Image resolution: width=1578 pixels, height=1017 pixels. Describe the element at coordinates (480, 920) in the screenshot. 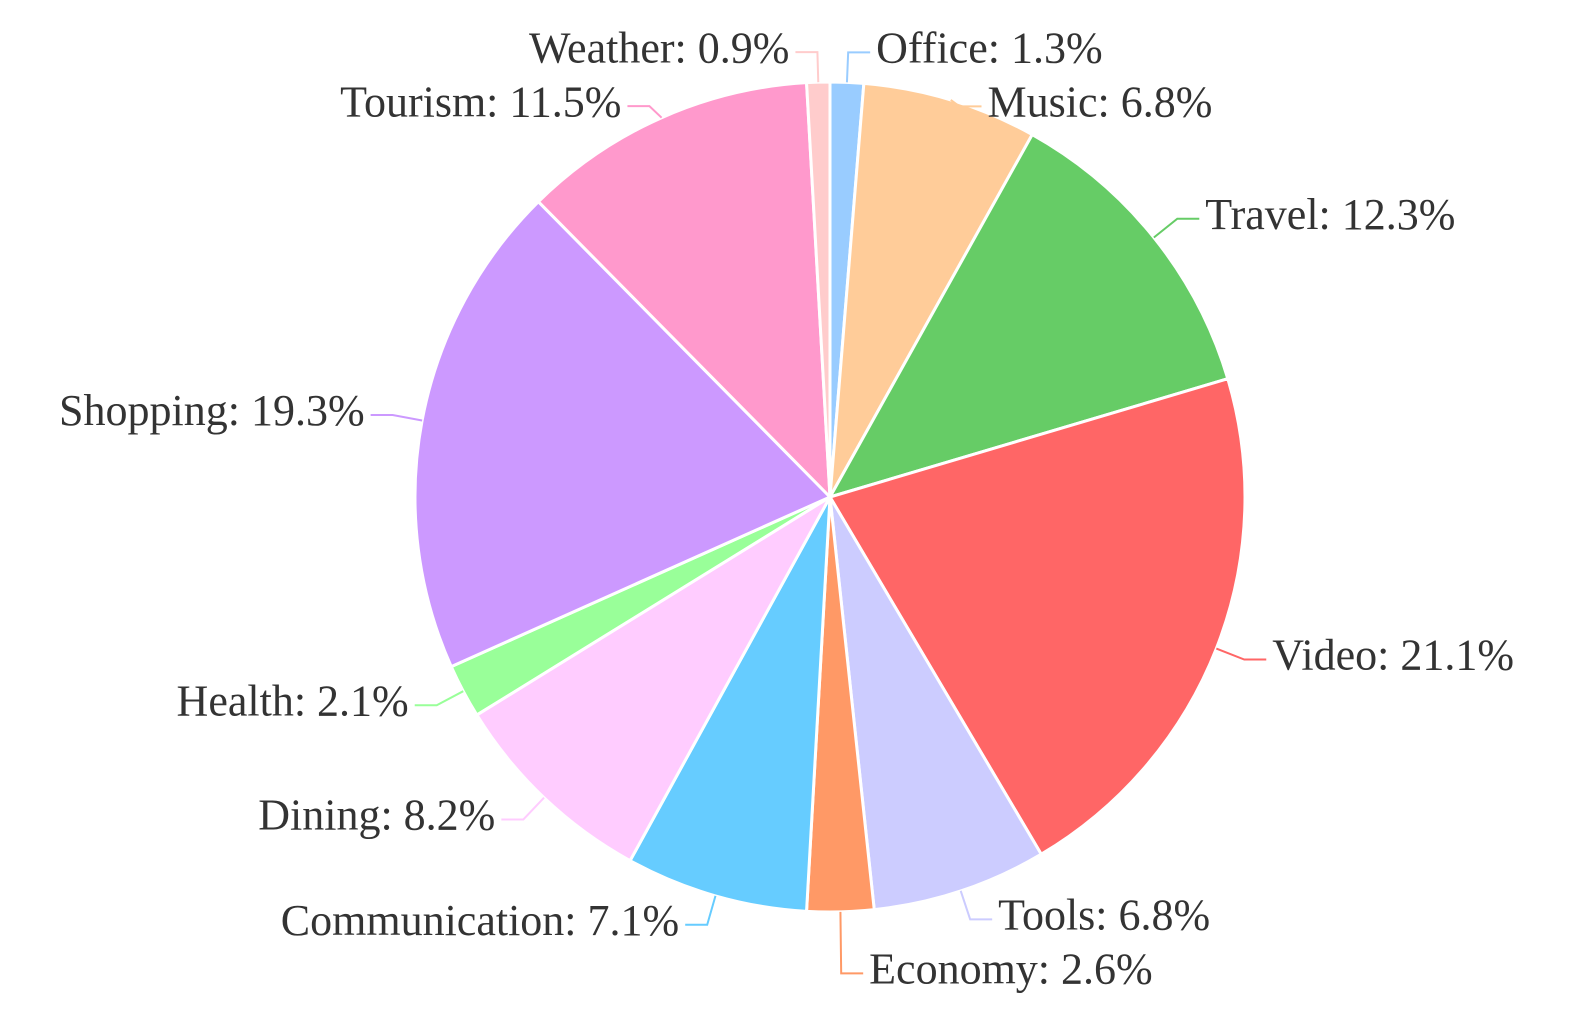

I see `slice-label: Communication: 7.1%` at that location.